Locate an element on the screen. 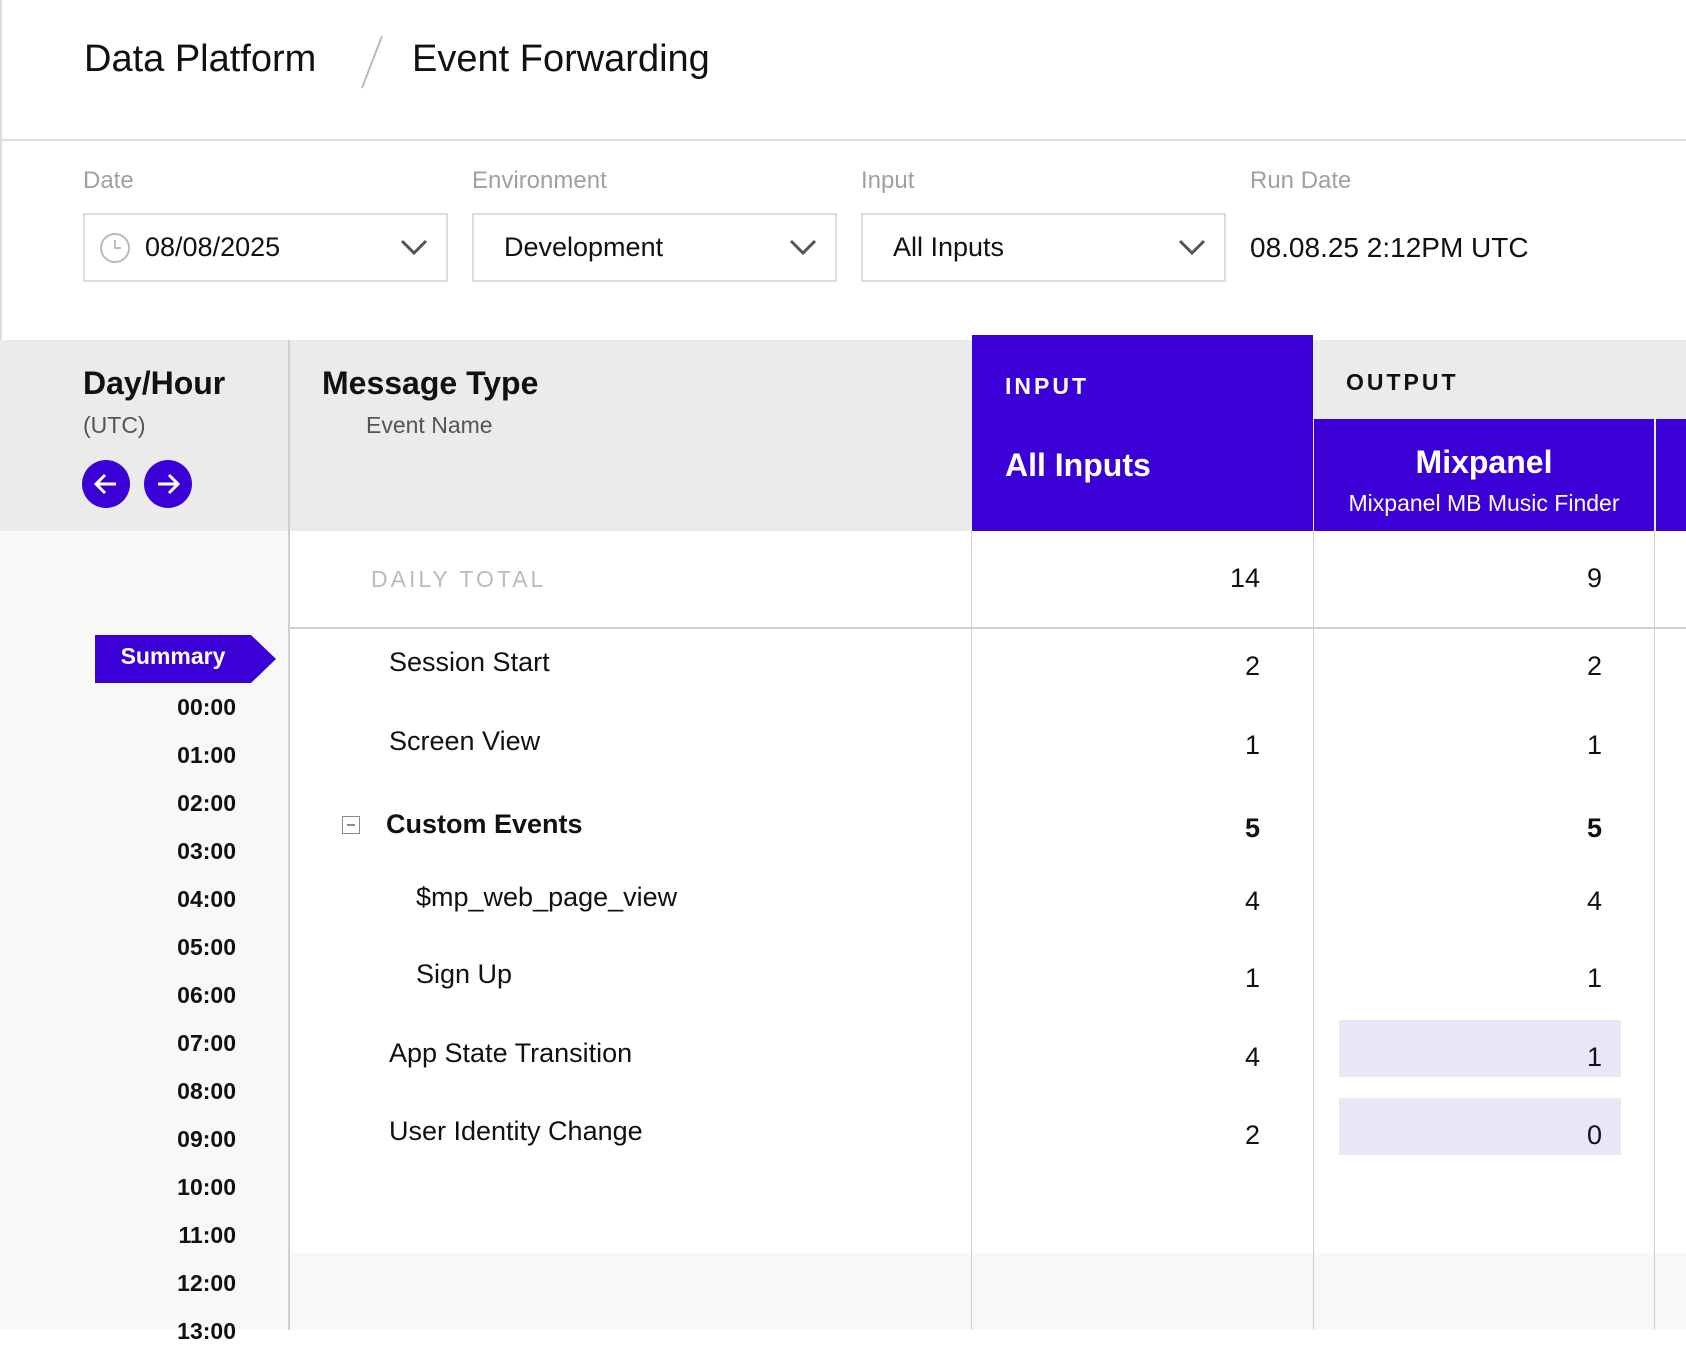 This screenshot has width=1686, height=1345. input-name: All Inputs is located at coordinates (1078, 465).